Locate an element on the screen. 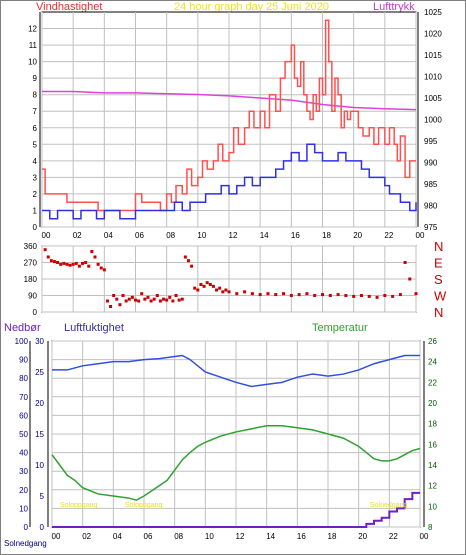 The height and width of the screenshot is (555, 466). y-left-tick-label: 0 is located at coordinates (35, 227).